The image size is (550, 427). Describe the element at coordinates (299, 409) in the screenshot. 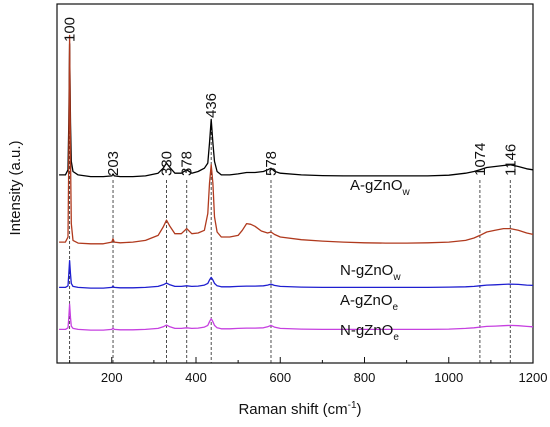

I see `x-axis-title: Raman shift (cm-1)` at that location.